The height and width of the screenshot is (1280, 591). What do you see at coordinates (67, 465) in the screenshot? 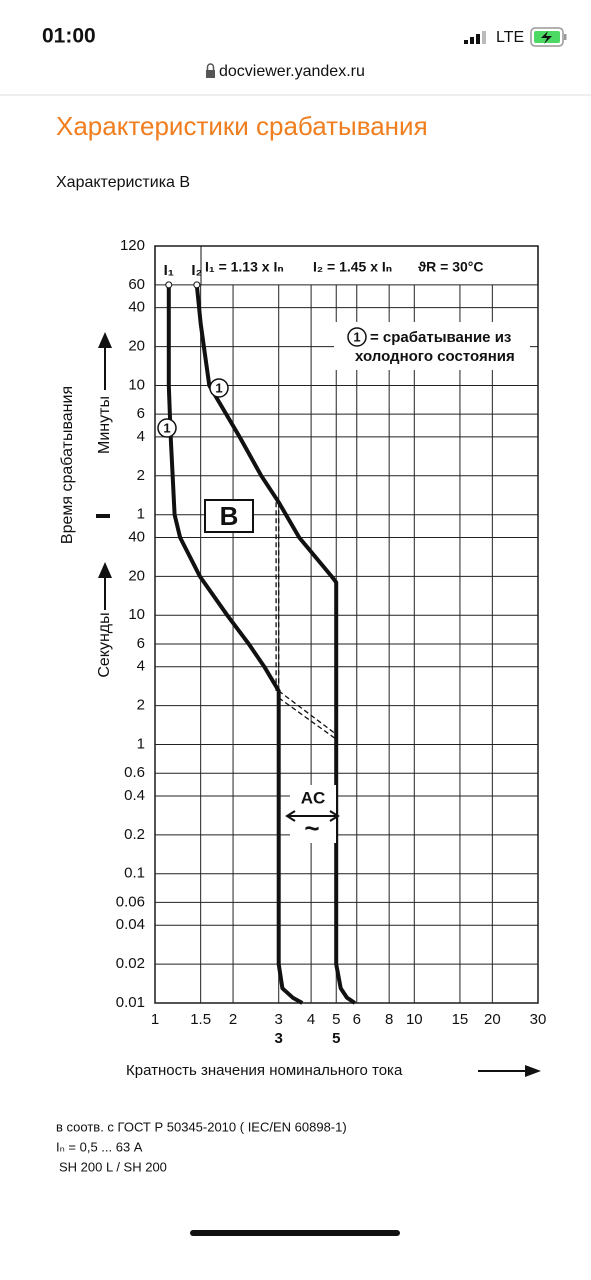
I see `y-axis-label: Время срабатывания` at bounding box center [67, 465].